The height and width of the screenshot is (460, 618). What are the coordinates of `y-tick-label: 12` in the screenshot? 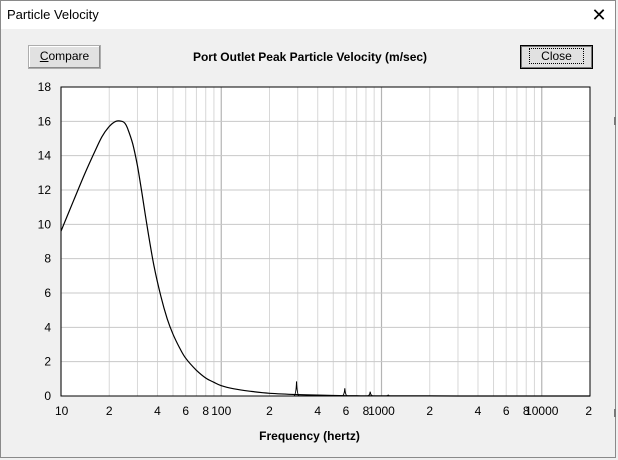 It's located at (45, 190).